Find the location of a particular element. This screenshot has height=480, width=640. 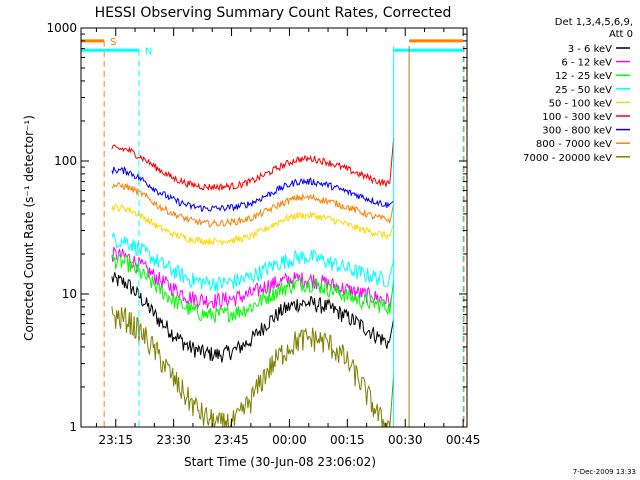

legend-label: 6 - 12 keV is located at coordinates (586, 63).